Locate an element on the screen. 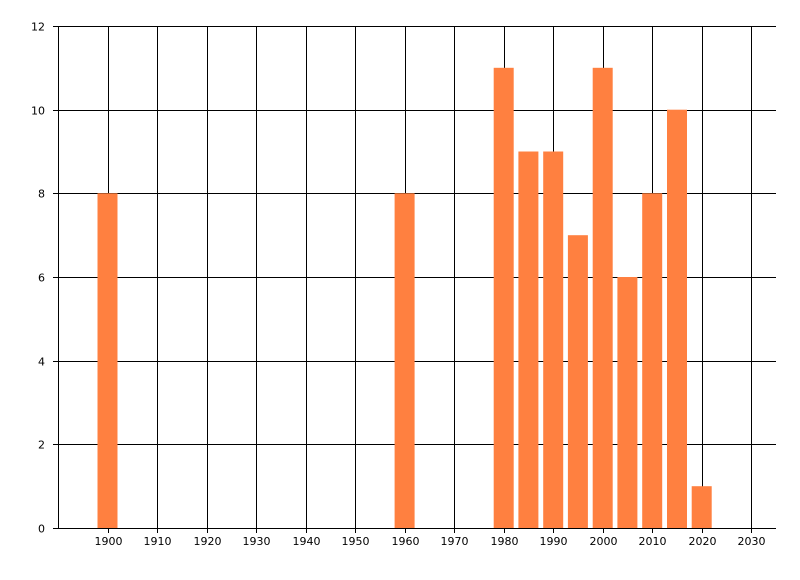 The height and width of the screenshot is (580, 800). x-tick-label: 2030 is located at coordinates (752, 541).